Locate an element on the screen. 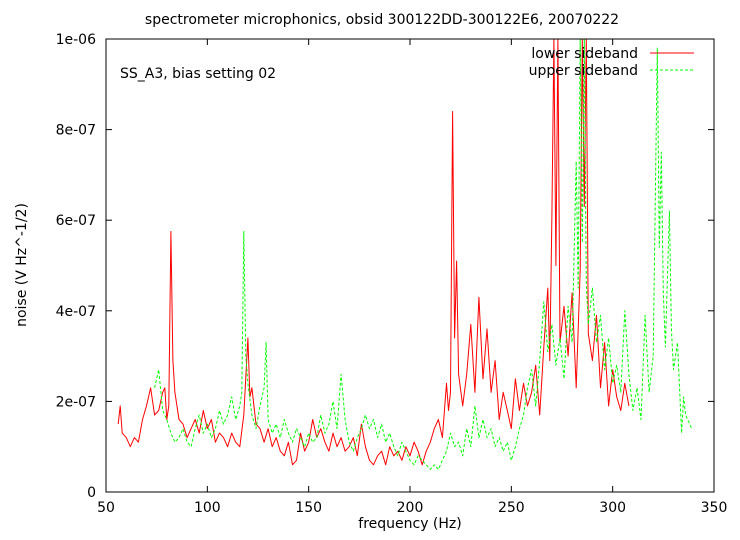  y-tick-label: 6e-07 is located at coordinates (76, 221).